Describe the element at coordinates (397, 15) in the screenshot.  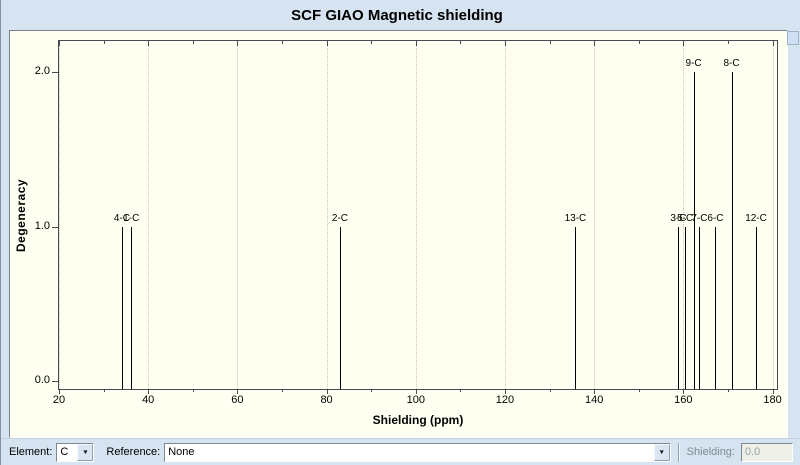
I see `chart-title: SCF GIAO Magnetic shielding` at that location.